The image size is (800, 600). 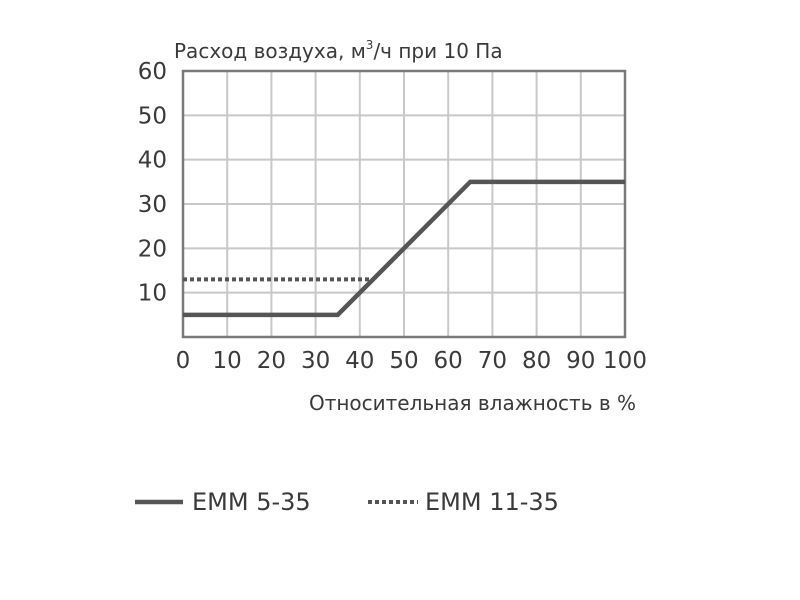 I want to click on x-tick-label: 70, so click(x=492, y=361).